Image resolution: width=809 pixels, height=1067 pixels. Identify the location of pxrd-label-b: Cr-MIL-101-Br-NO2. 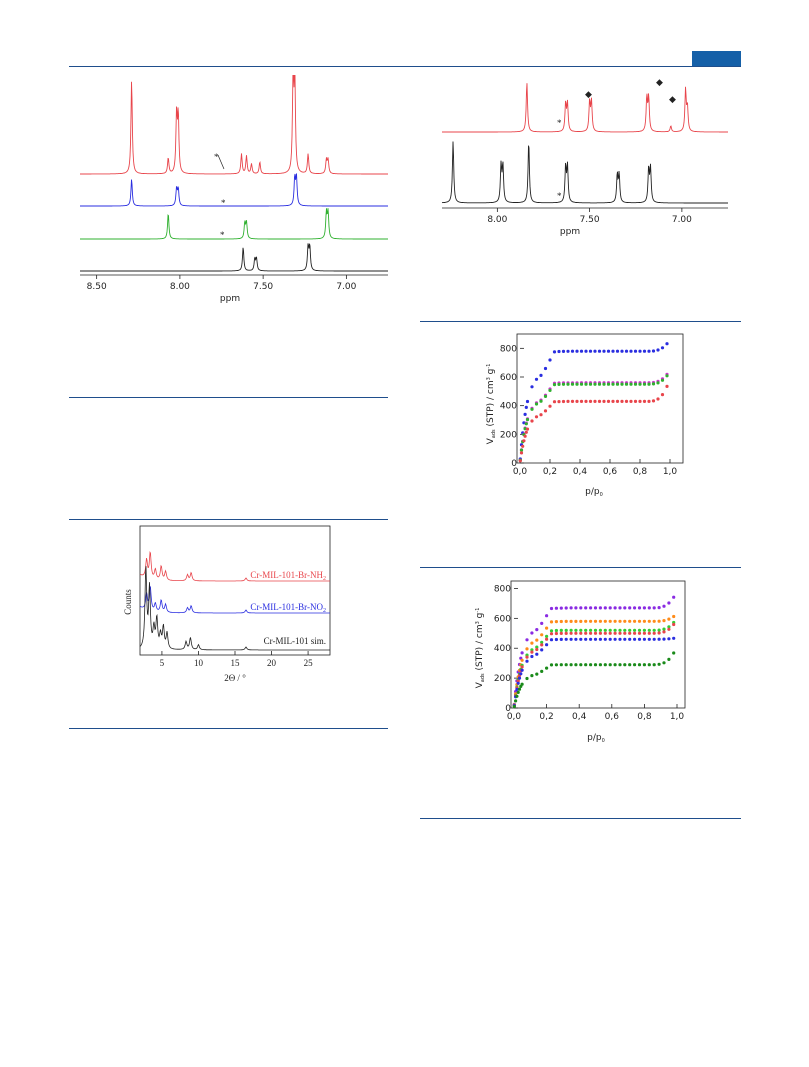
(288, 608).